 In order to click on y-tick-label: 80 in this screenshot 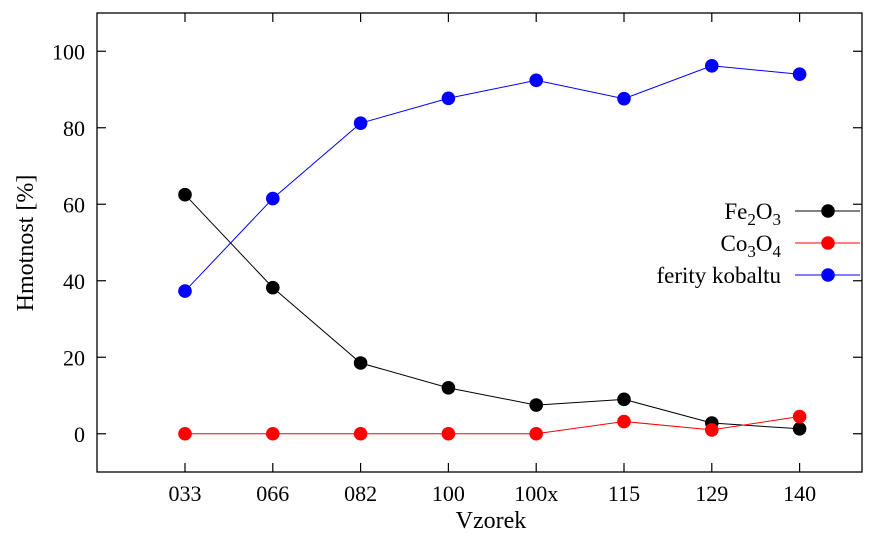, I will do `click(74, 128)`.